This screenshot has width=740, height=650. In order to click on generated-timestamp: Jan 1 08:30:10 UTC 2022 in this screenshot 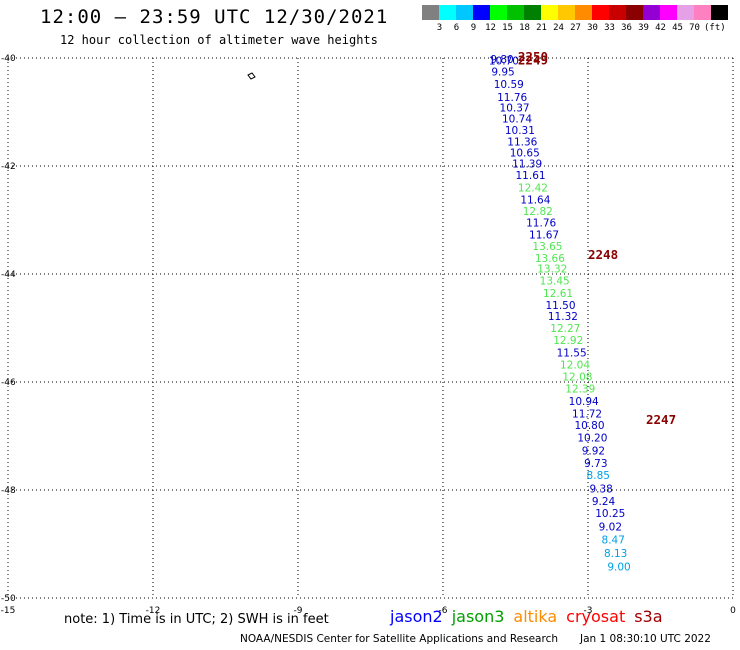, I will do `click(645, 639)`.